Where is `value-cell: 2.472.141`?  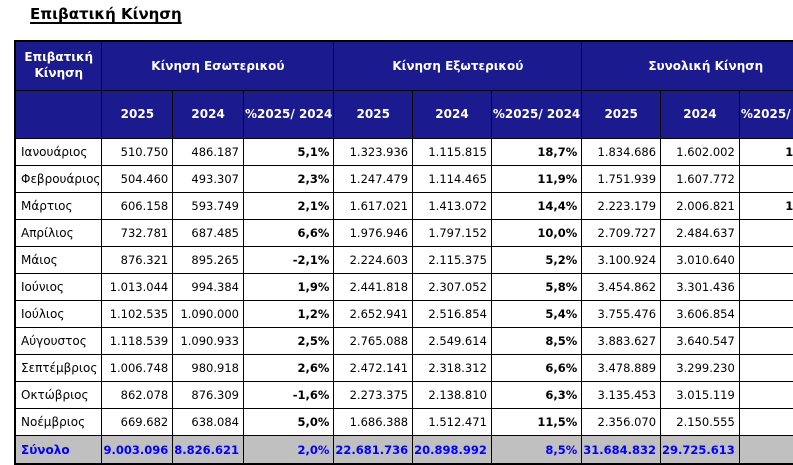
value-cell: 2.472.141 is located at coordinates (373, 368).